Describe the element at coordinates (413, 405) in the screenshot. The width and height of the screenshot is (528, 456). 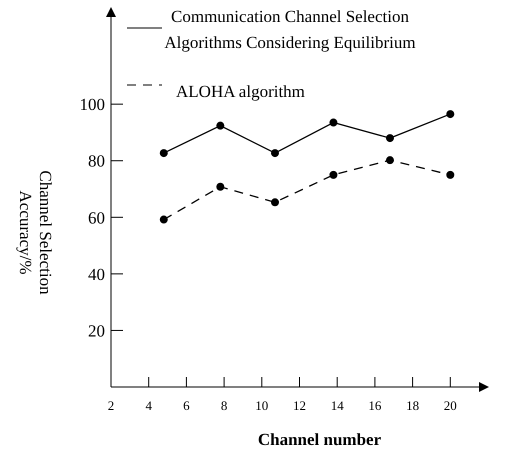
I see `x-tick-label: 18` at that location.